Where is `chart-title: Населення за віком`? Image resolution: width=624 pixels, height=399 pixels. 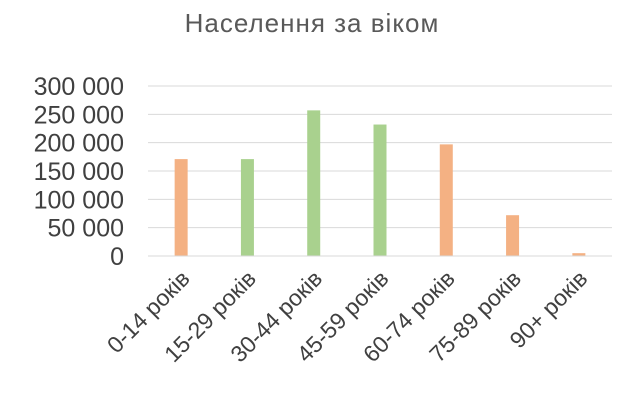 chart-title: Населення за віком is located at coordinates (312, 23).